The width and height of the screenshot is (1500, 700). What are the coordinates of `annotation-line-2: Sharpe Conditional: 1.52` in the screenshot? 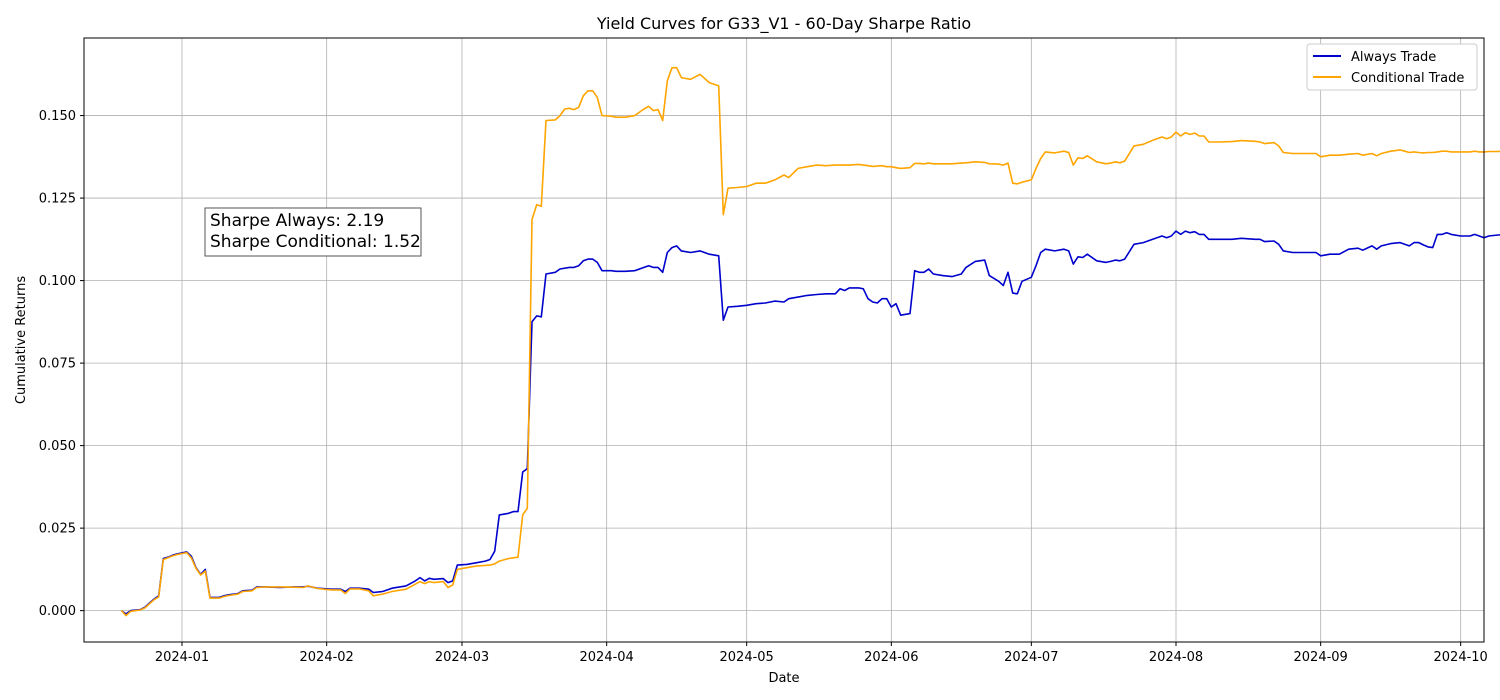 It's located at (315, 242).